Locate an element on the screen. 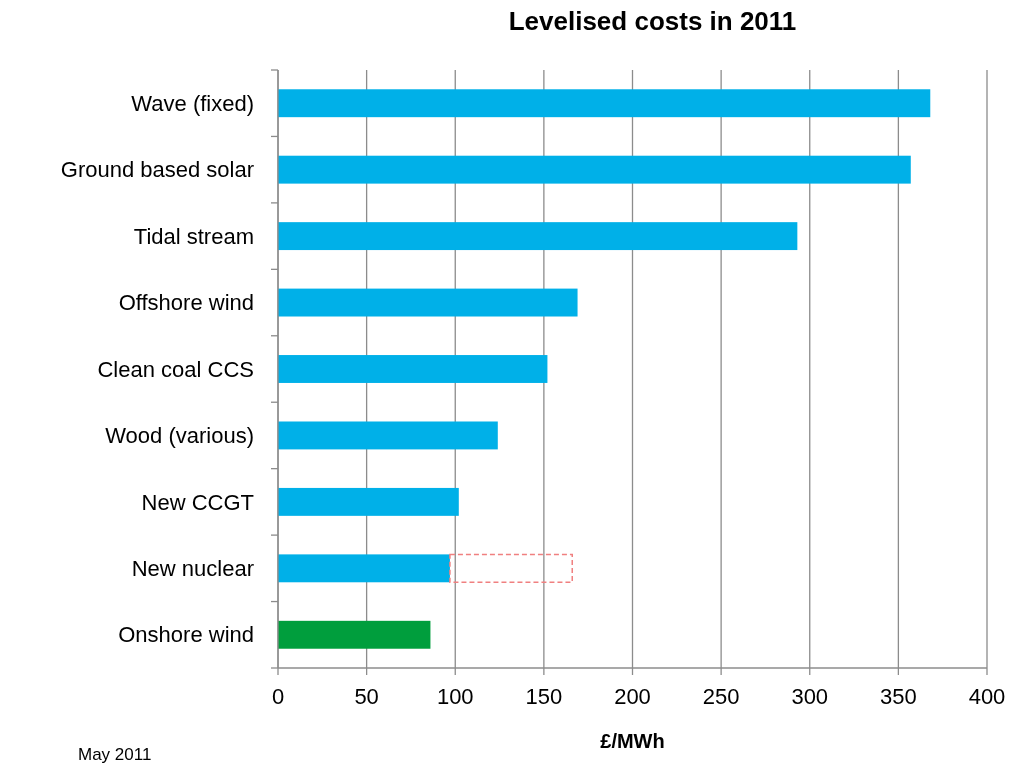  y-tick-label: Offshore wind is located at coordinates (186, 303).